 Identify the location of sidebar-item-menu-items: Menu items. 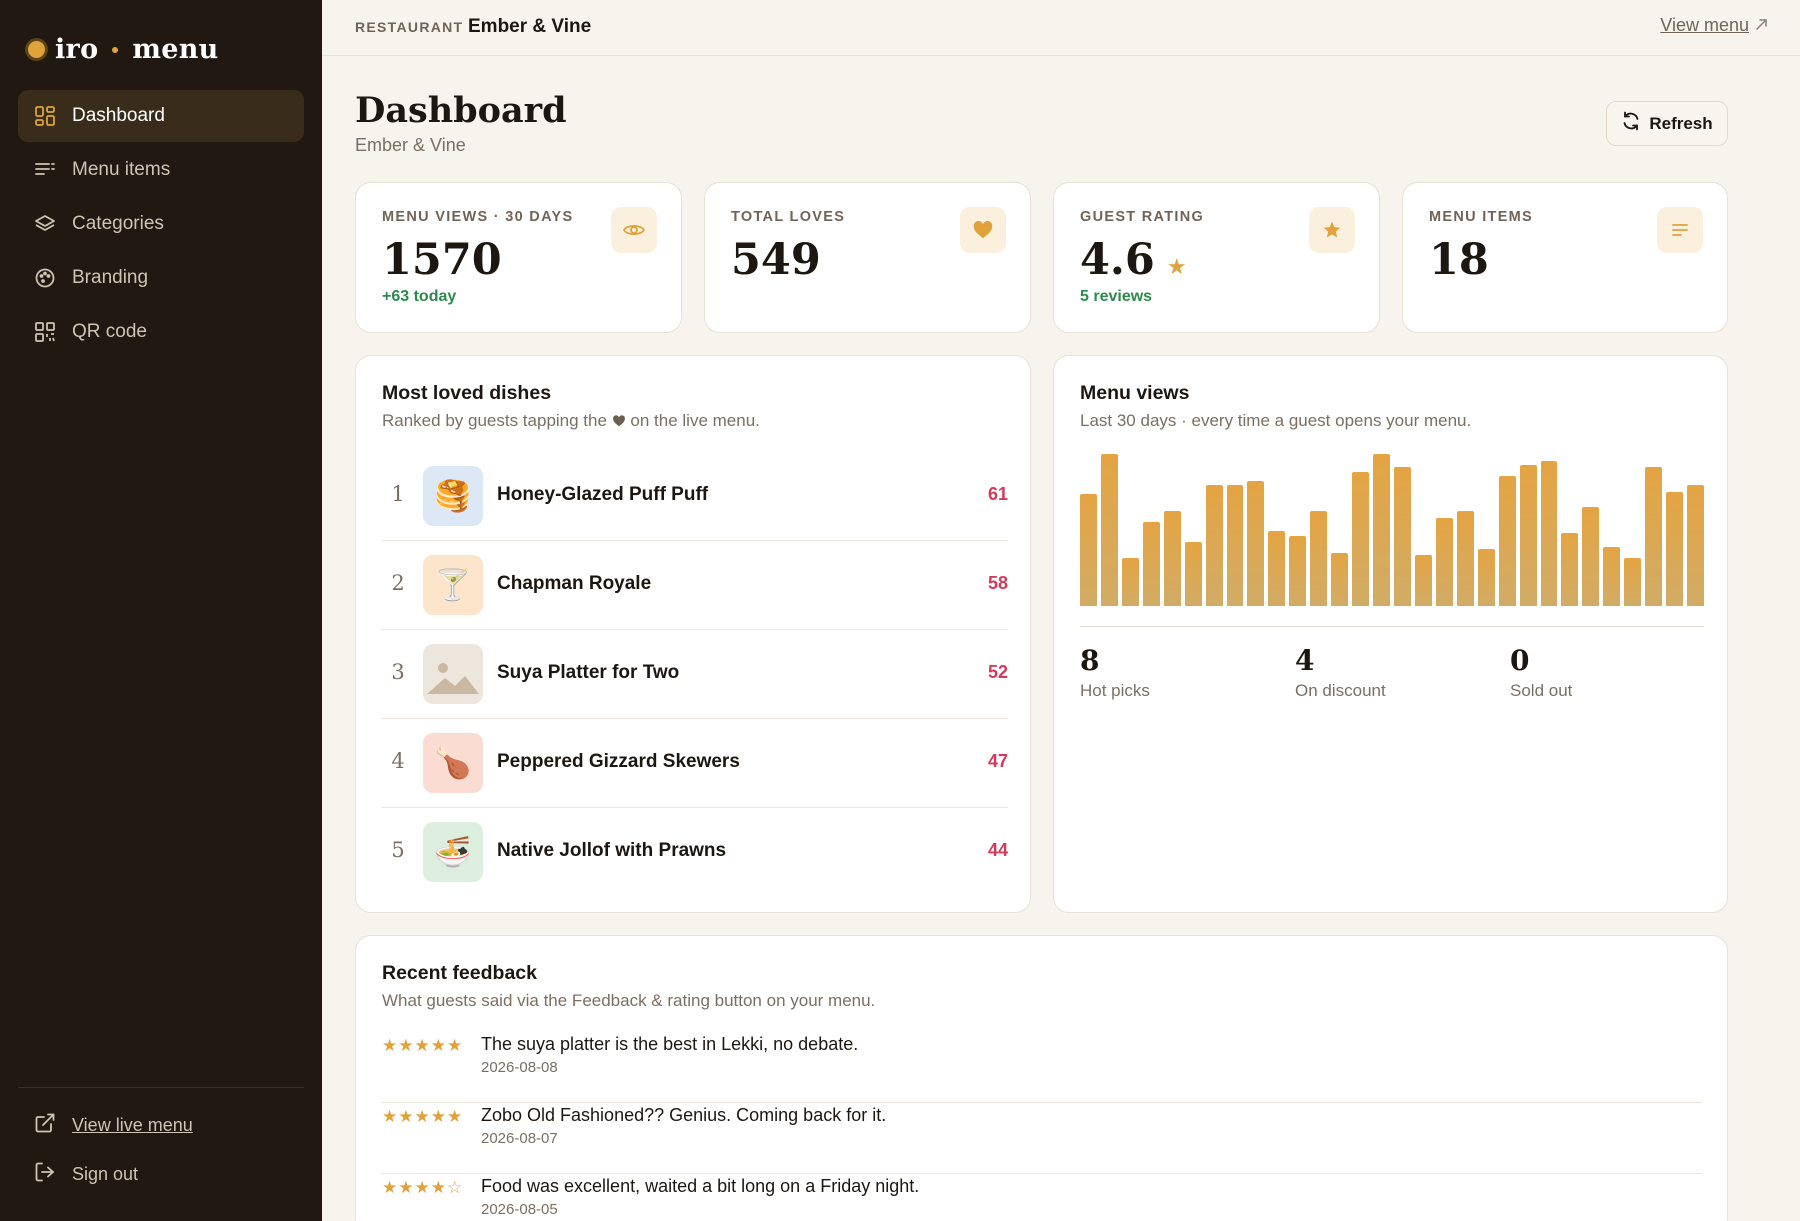
(161, 170).